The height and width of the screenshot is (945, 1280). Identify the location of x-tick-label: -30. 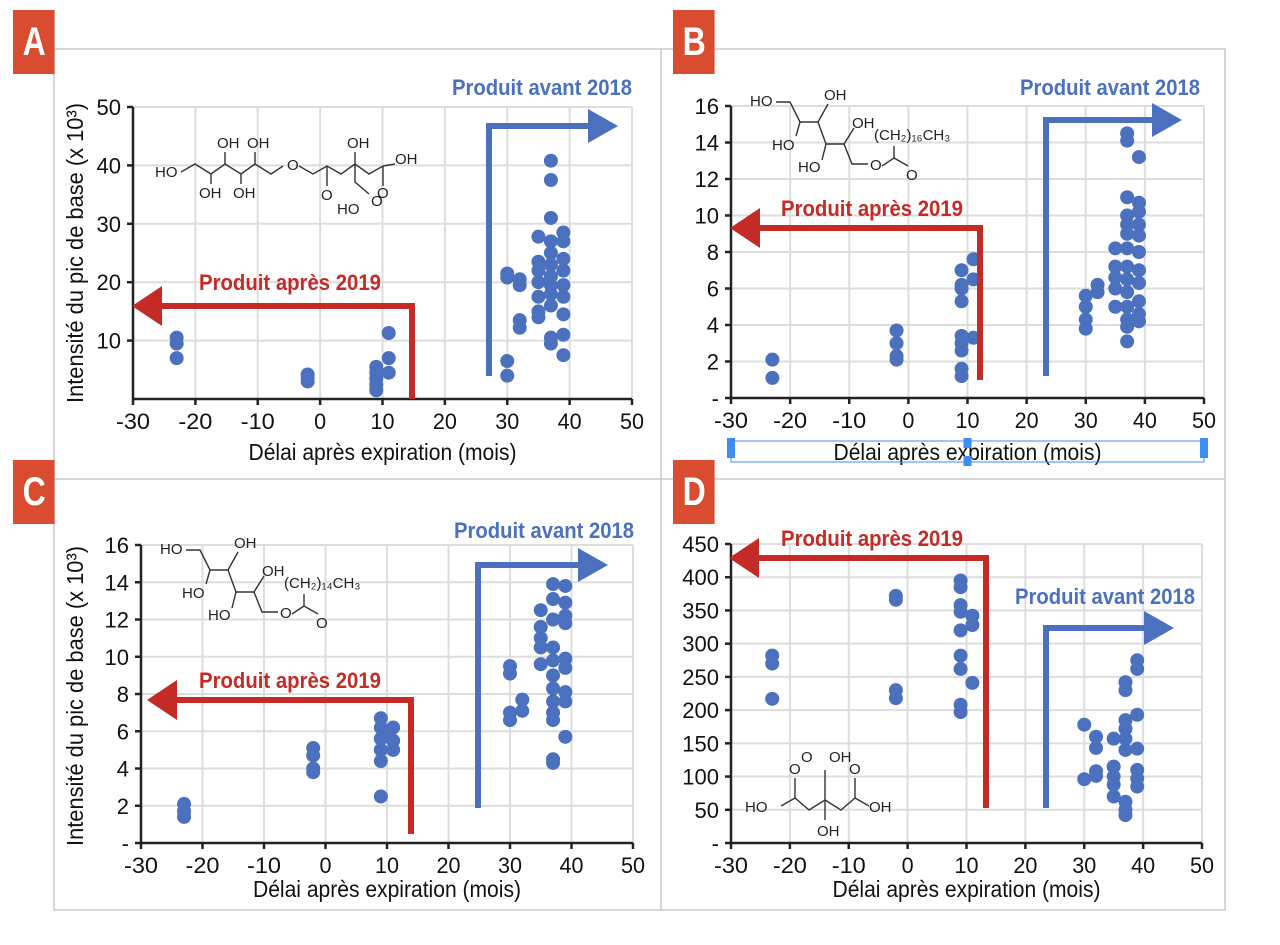
(133, 421).